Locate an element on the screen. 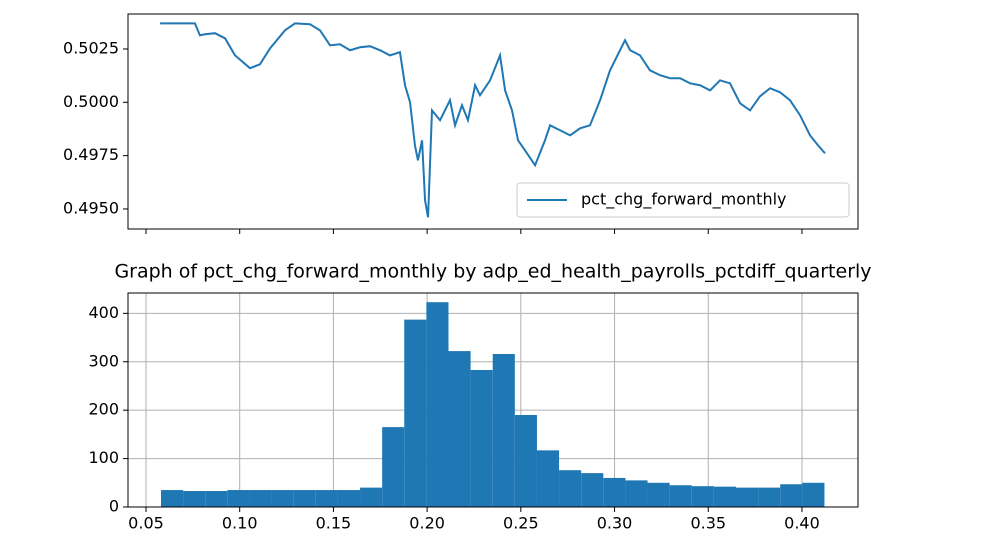 The image size is (985, 554). legend-box is located at coordinates (683, 200).